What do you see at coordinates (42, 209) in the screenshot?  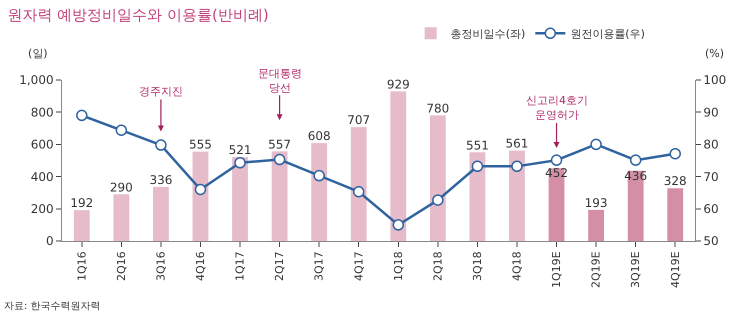 I see `y-tick-label: 200` at bounding box center [42, 209].